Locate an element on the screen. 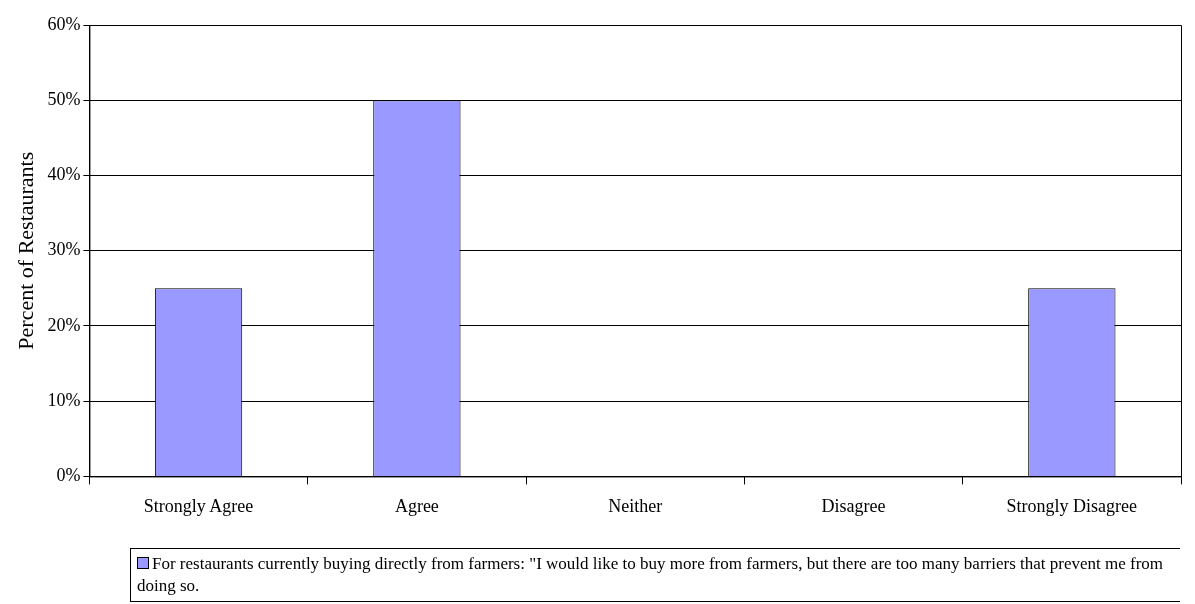 The height and width of the screenshot is (604, 1195). y-tick-label: 60% is located at coordinates (64, 23).